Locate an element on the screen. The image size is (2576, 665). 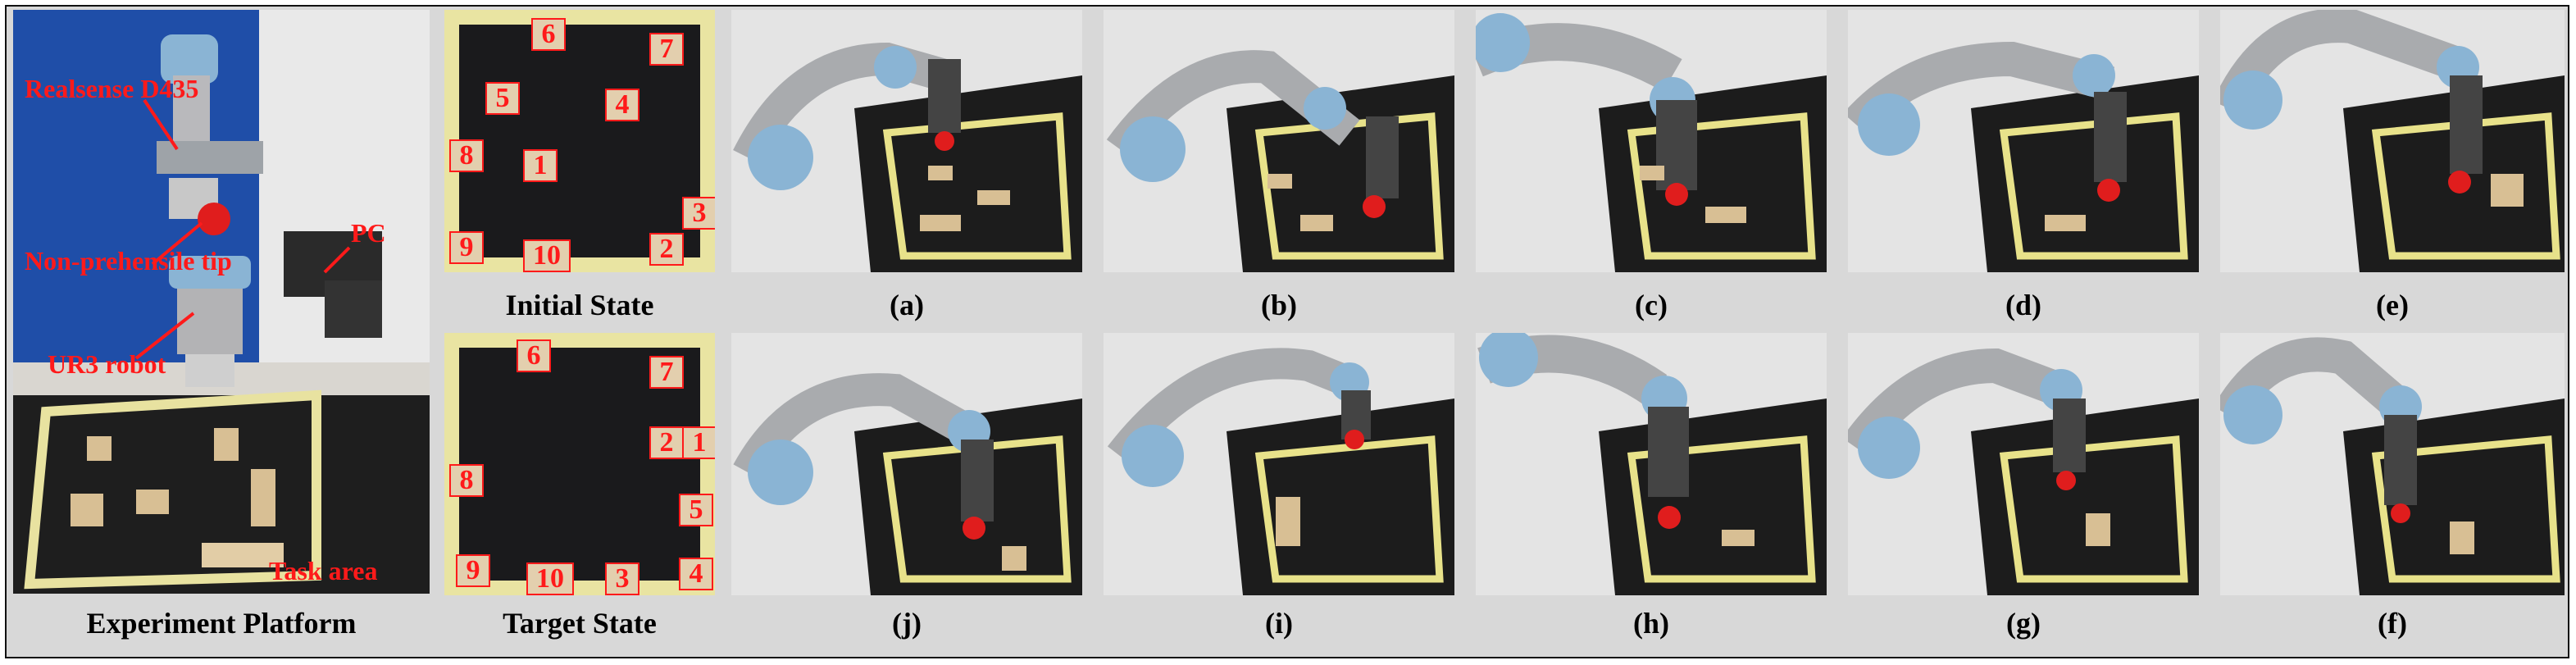
frame-g-photo is located at coordinates (2024, 464).